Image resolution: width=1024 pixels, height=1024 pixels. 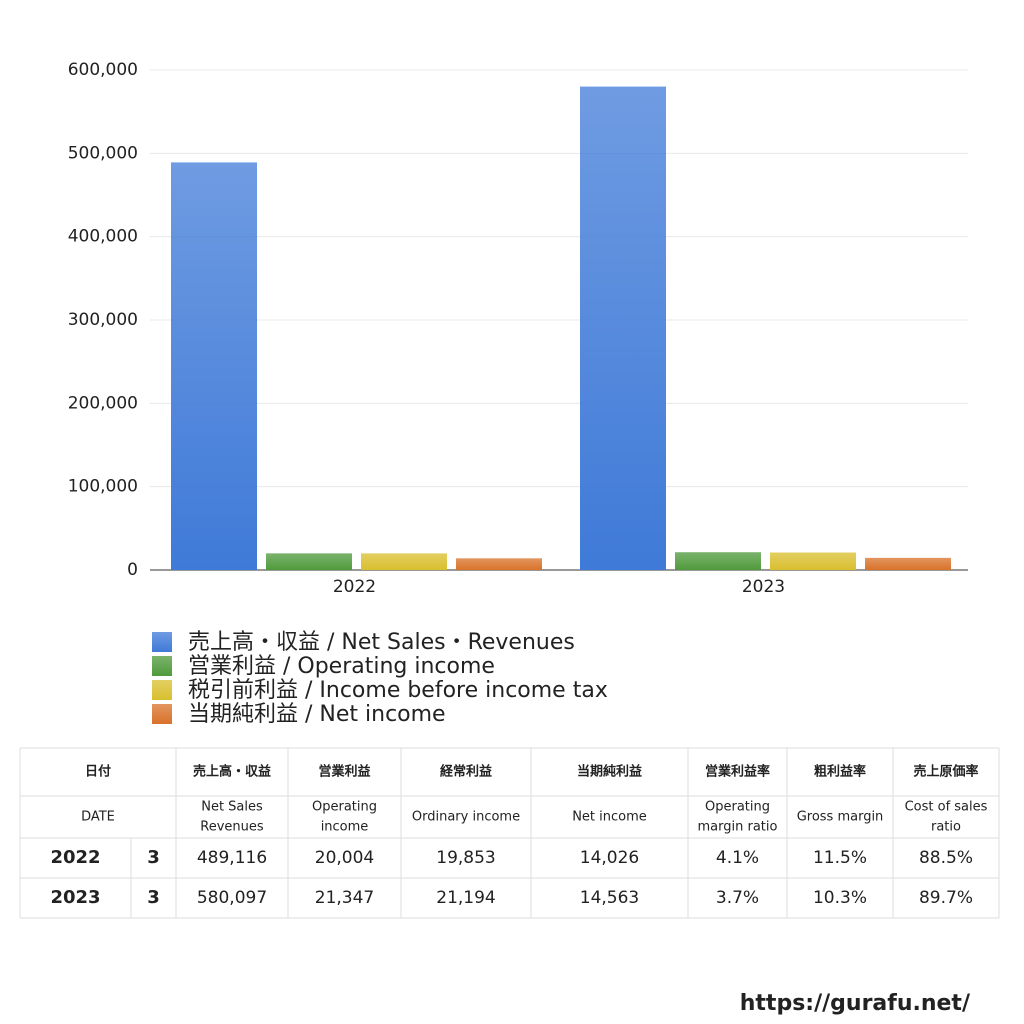 I want to click on table-cell: 4.1%, so click(x=737, y=858).